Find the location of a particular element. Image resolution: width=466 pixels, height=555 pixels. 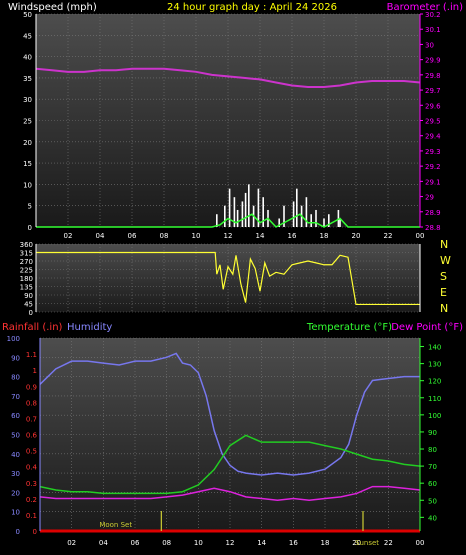

moon-set-label: Moon Set is located at coordinates (115, 525).